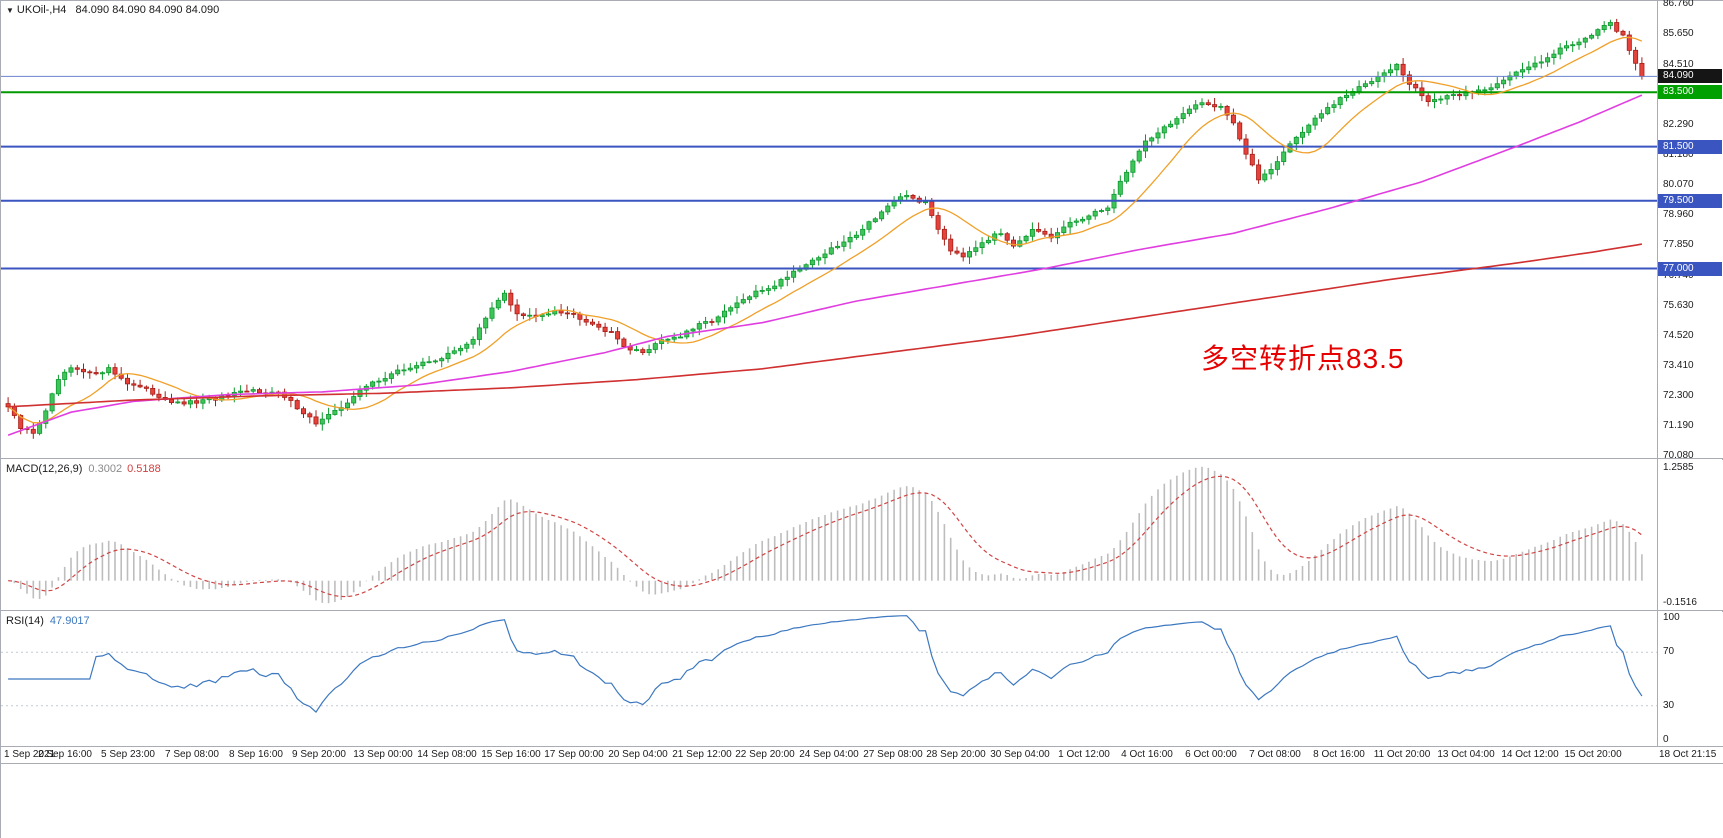 The width and height of the screenshot is (1723, 838). What do you see at coordinates (128, 754) in the screenshot?
I see `time-label: 5 Sep 23:00` at bounding box center [128, 754].